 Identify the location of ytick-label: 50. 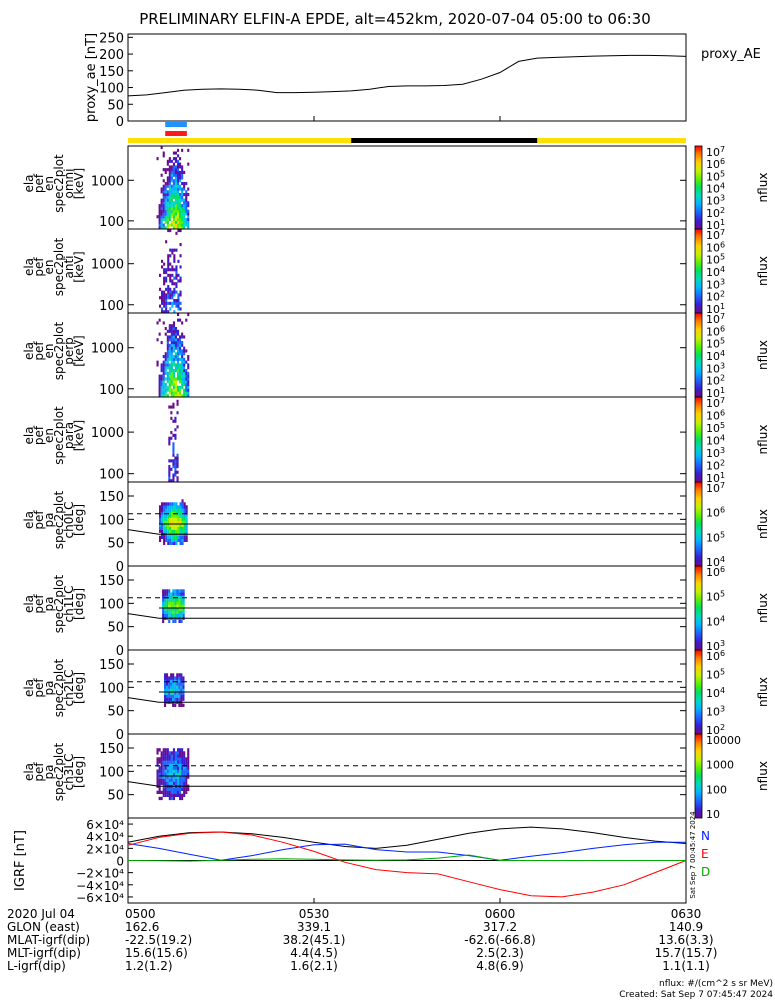
(115, 628).